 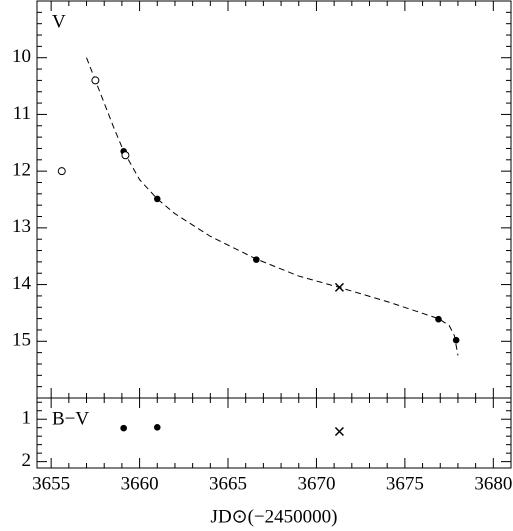 What do you see at coordinates (228, 483) in the screenshot?
I see `x-tick-label: 3665` at bounding box center [228, 483].